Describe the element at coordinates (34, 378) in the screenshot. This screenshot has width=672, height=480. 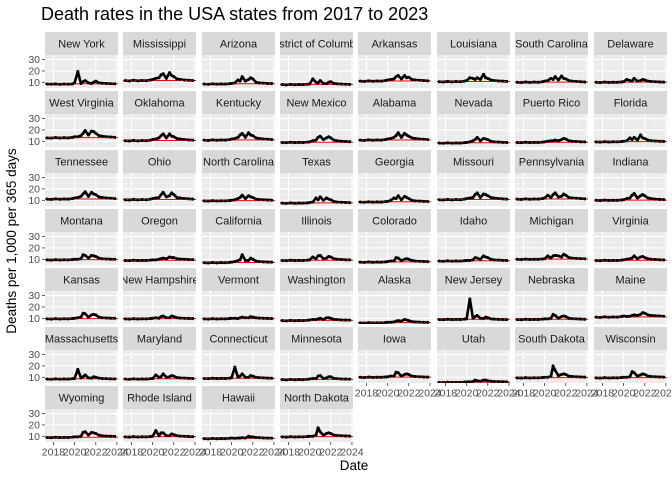
I see `y-tick-label: 10` at that location.